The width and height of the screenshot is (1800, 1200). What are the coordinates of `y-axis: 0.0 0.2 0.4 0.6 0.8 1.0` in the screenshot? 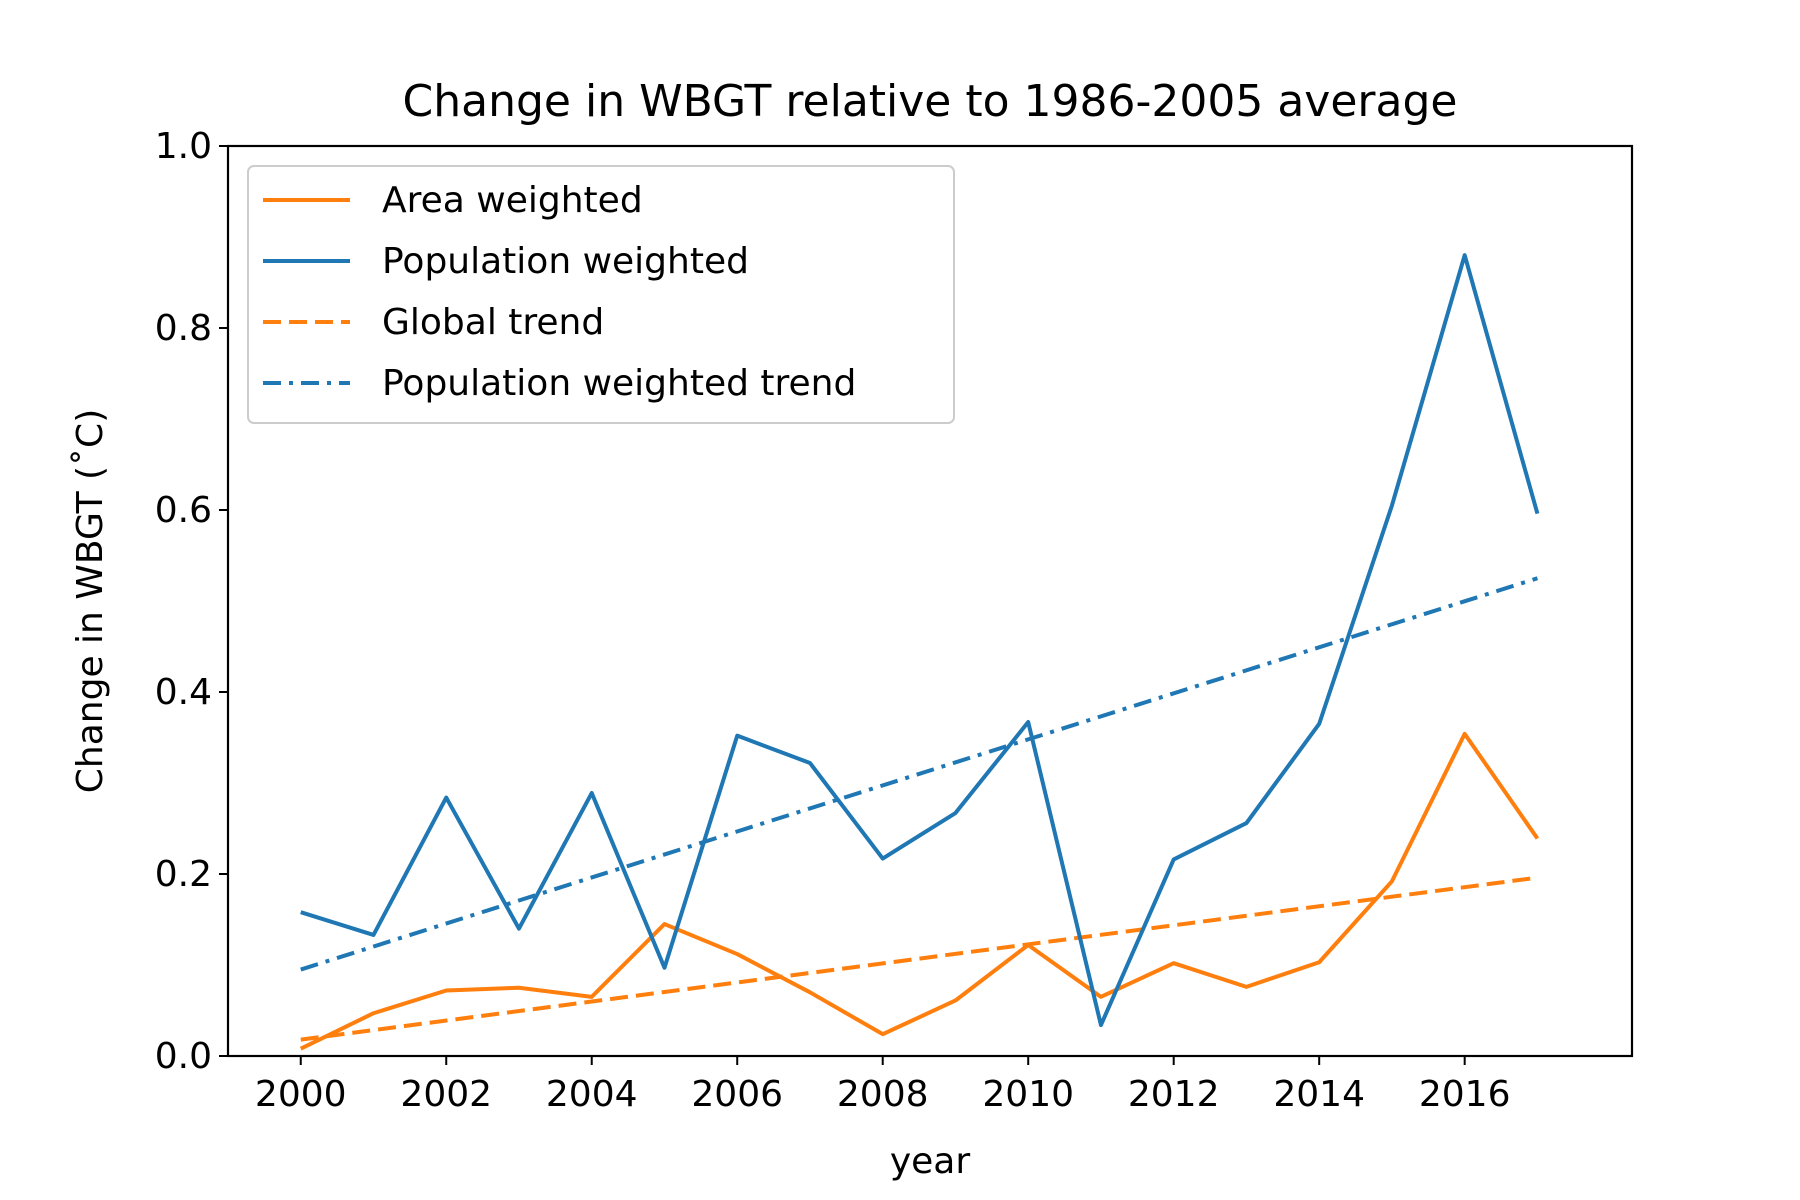 It's located at (191, 601).